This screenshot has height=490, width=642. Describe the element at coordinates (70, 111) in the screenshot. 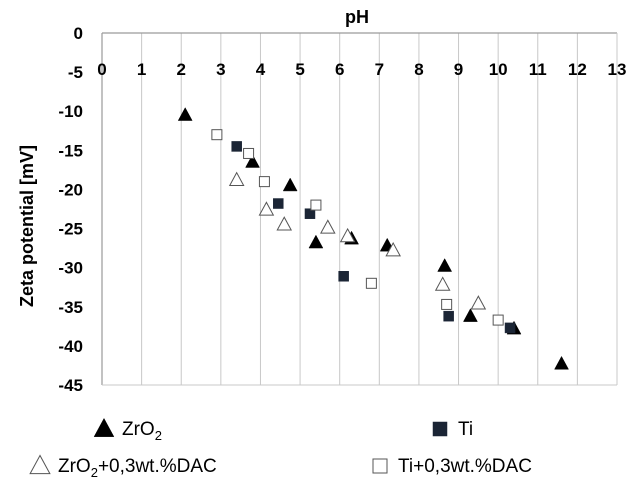

I see `y-tick-label: -10` at that location.